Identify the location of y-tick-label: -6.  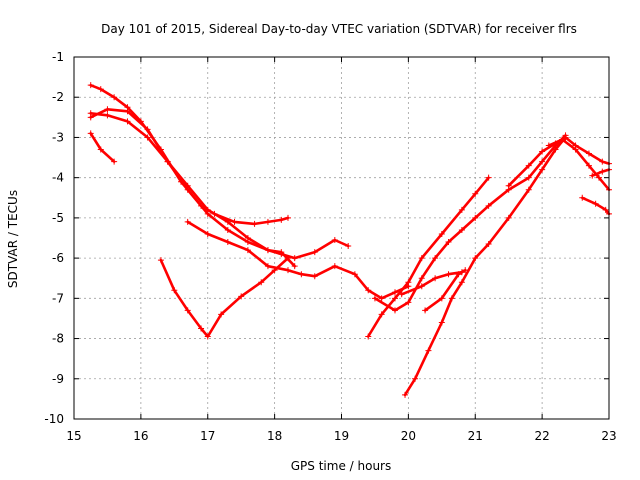
(58, 258).